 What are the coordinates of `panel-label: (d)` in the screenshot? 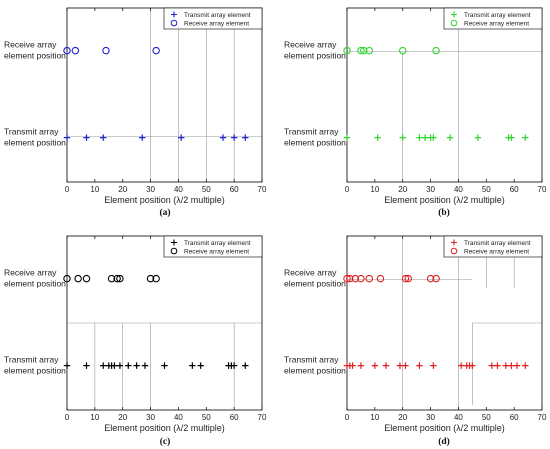 It's located at (444, 441).